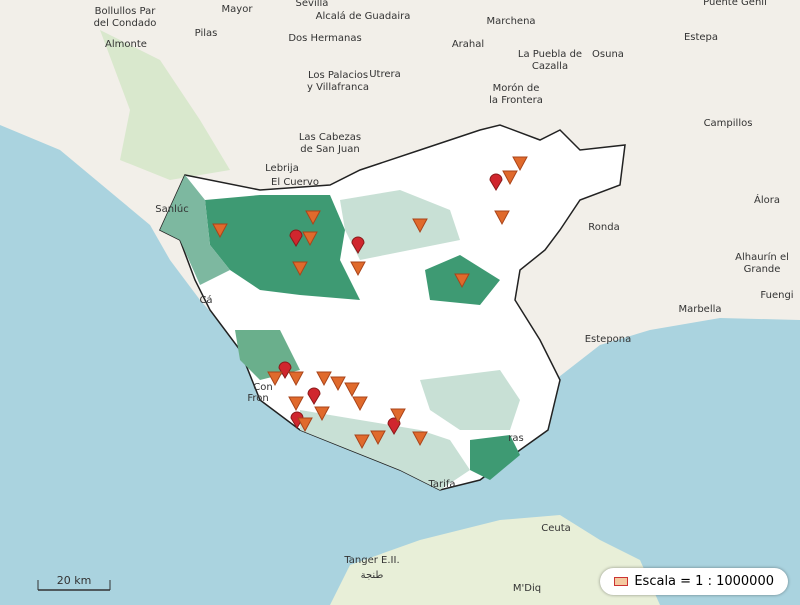  I want to click on place-label: la Frontera, so click(516, 100).